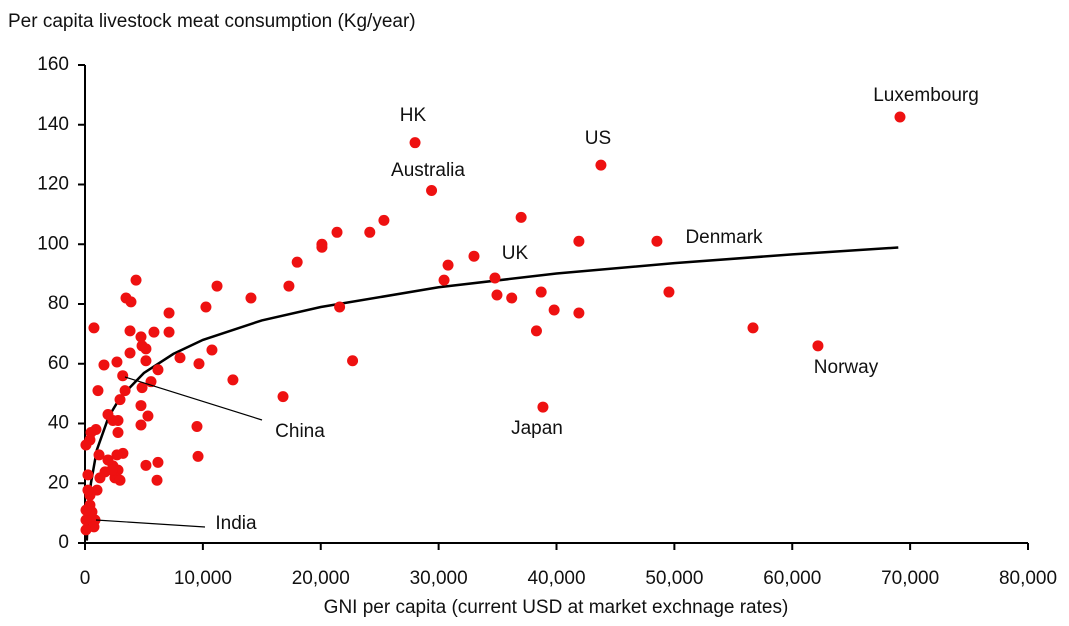 The height and width of the screenshot is (626, 1069). What do you see at coordinates (846, 367) in the screenshot?
I see `annotation: Norway` at bounding box center [846, 367].